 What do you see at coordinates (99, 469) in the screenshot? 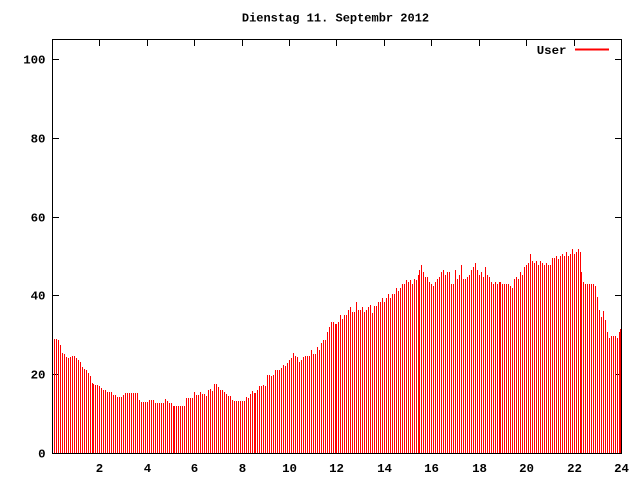
I see `svg-text: 2` at bounding box center [99, 469].